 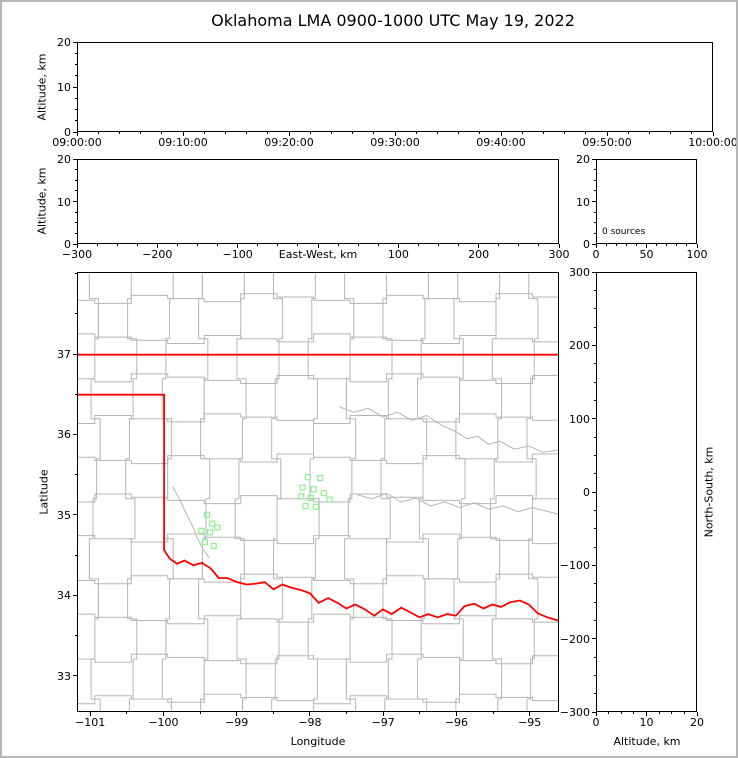 I want to click on tick-label: 10, so click(x=646, y=722).